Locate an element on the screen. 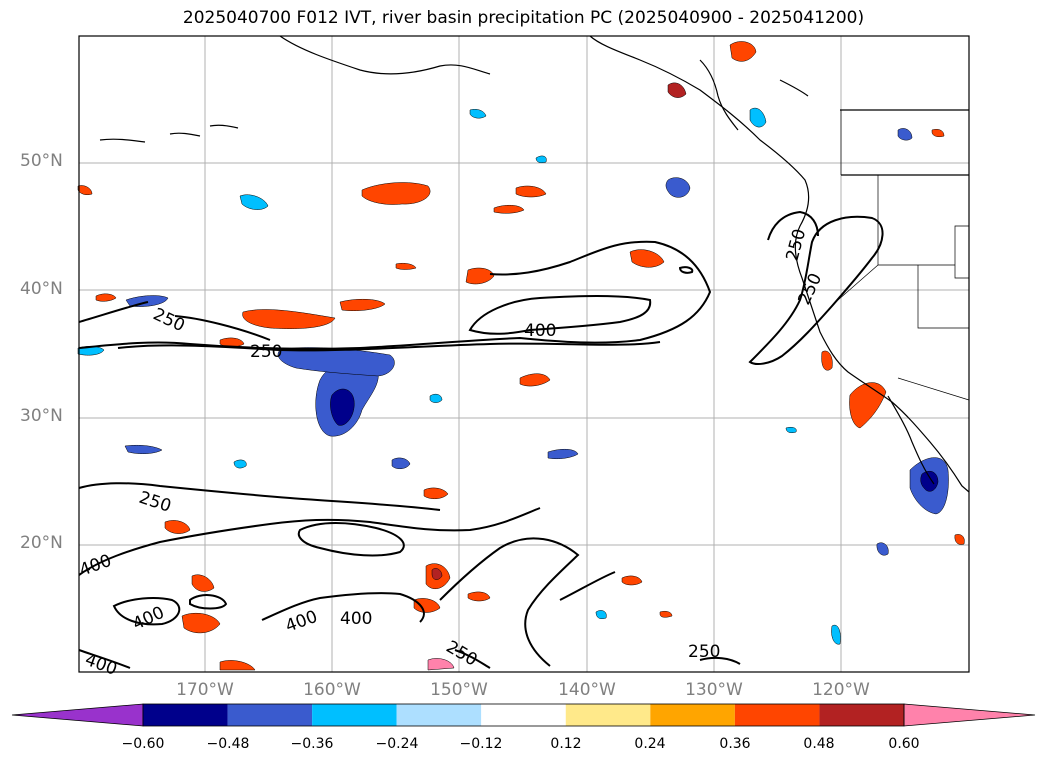 The width and height of the screenshot is (1047, 765). colorbar-extend-min is located at coordinates (77, 715).